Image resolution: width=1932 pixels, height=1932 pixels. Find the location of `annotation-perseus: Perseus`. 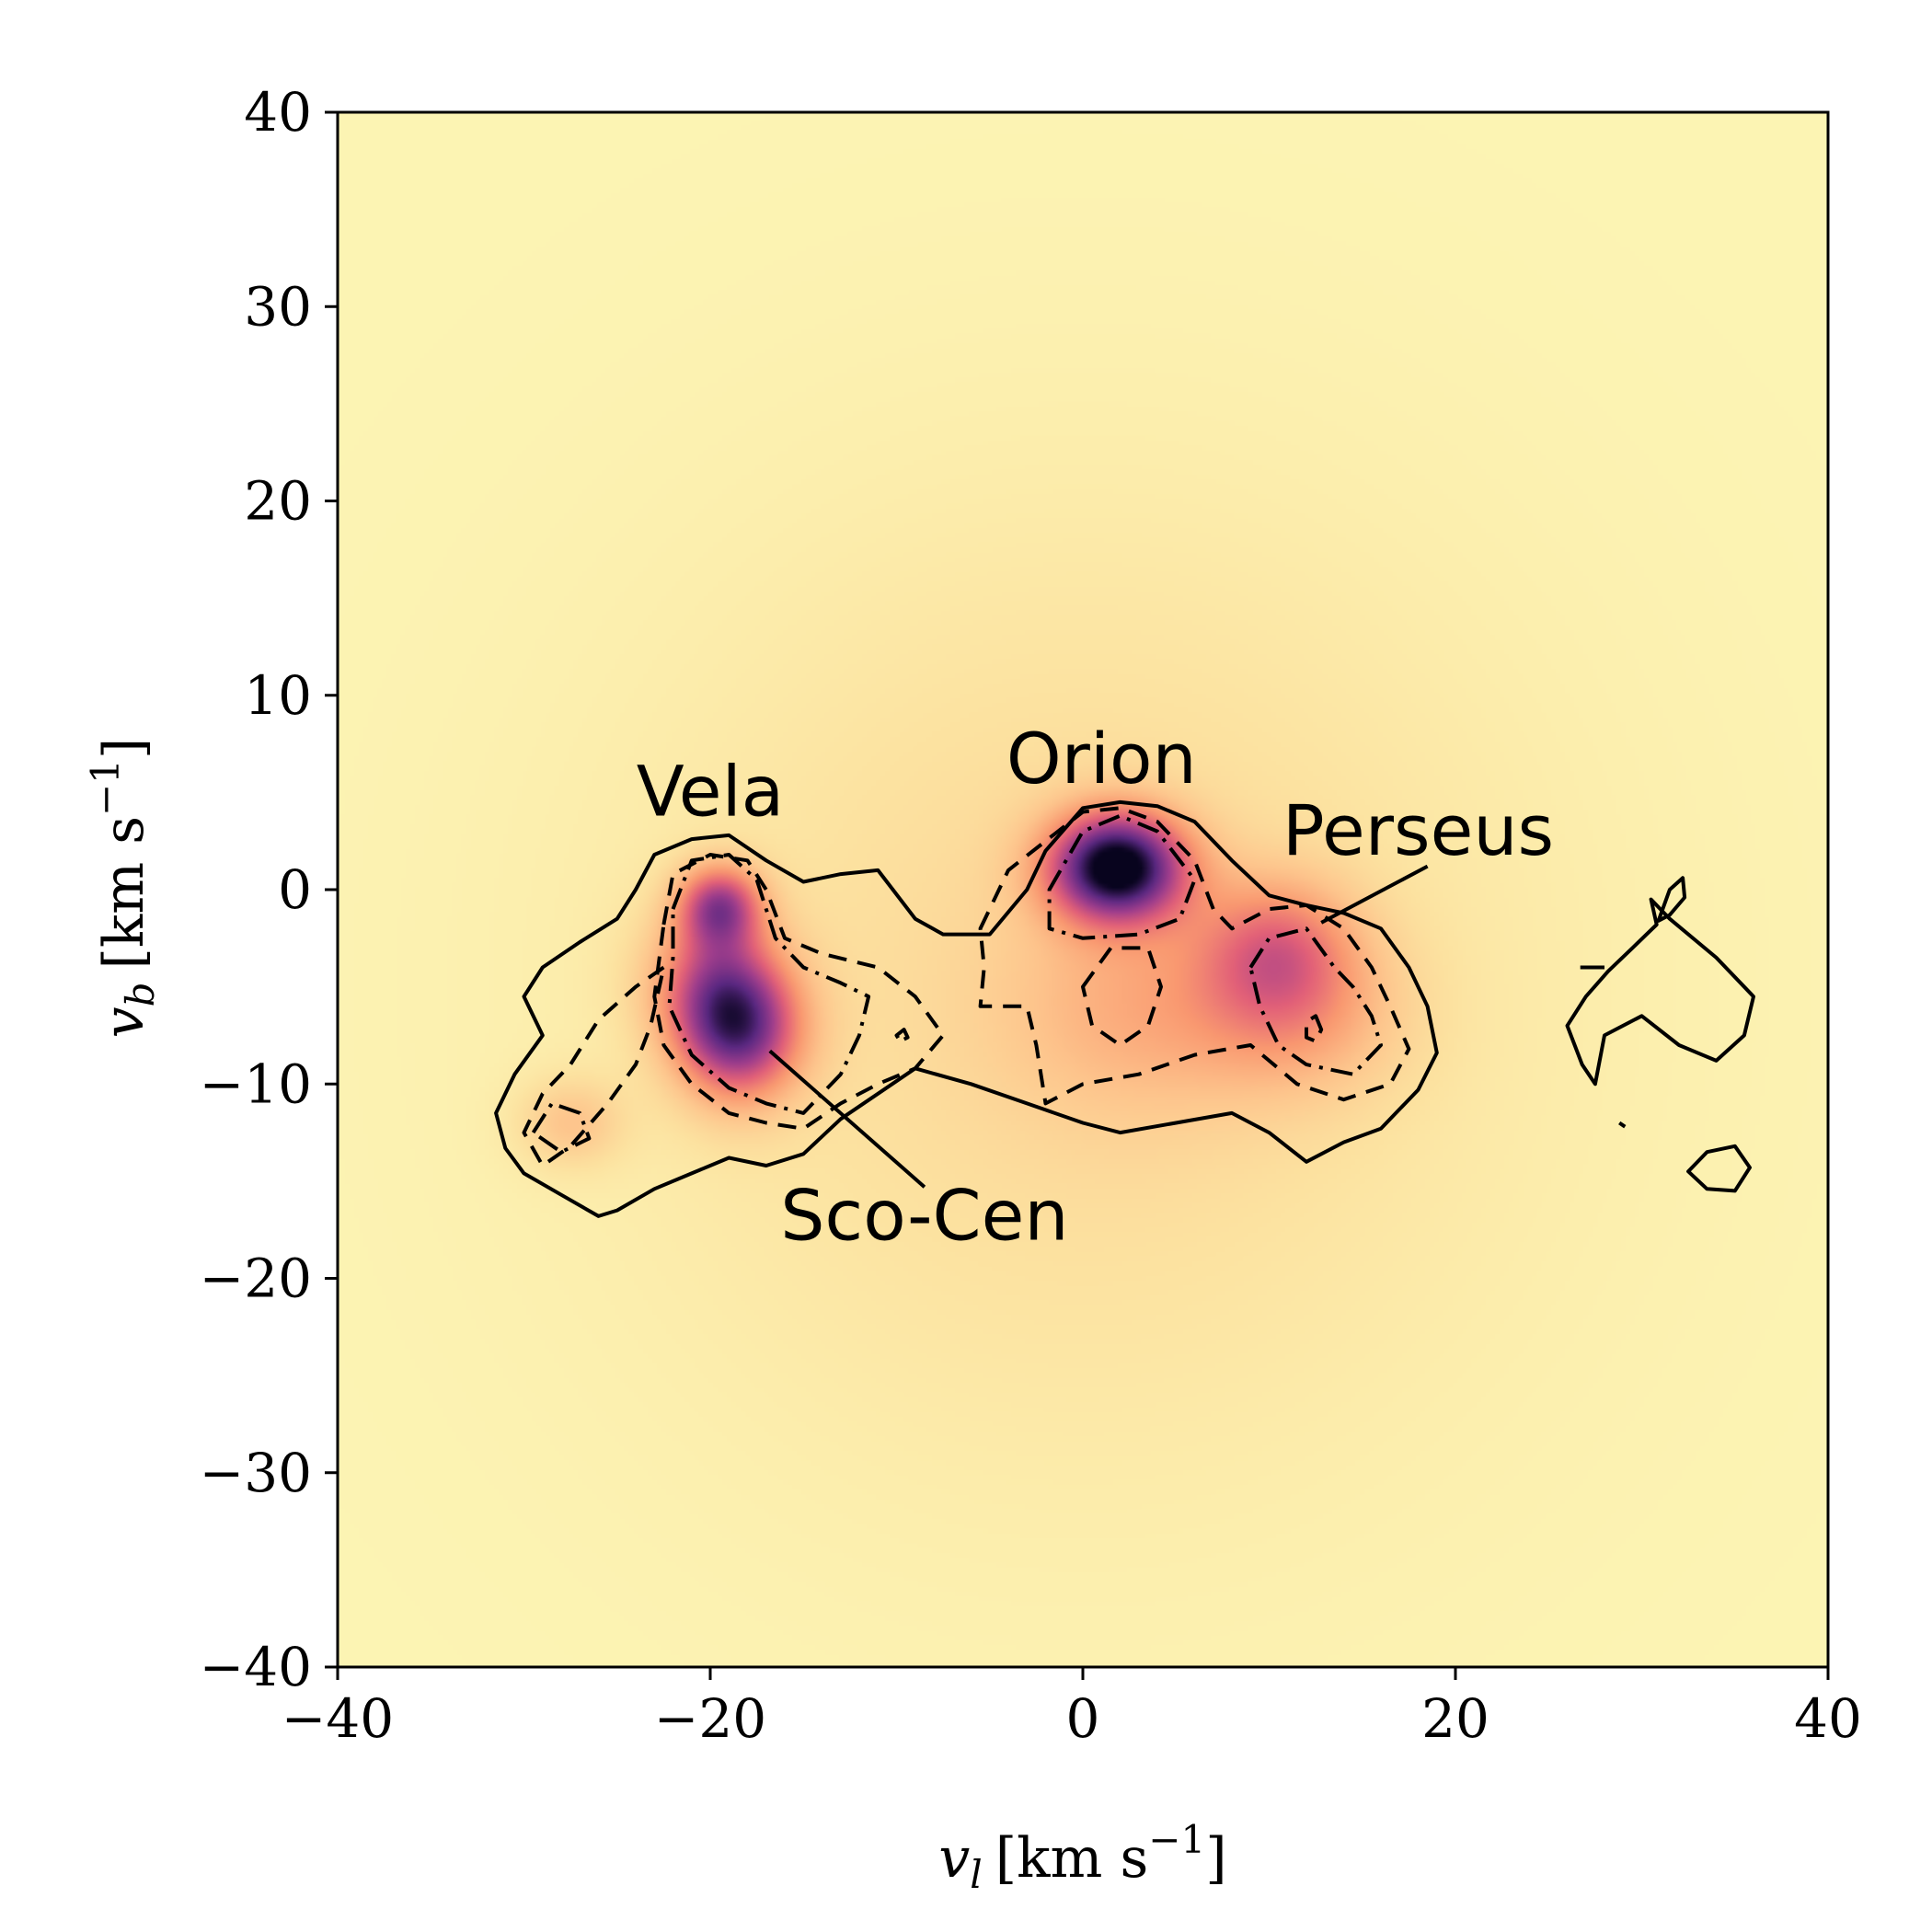

annotation-perseus: Perseus is located at coordinates (1418, 830).